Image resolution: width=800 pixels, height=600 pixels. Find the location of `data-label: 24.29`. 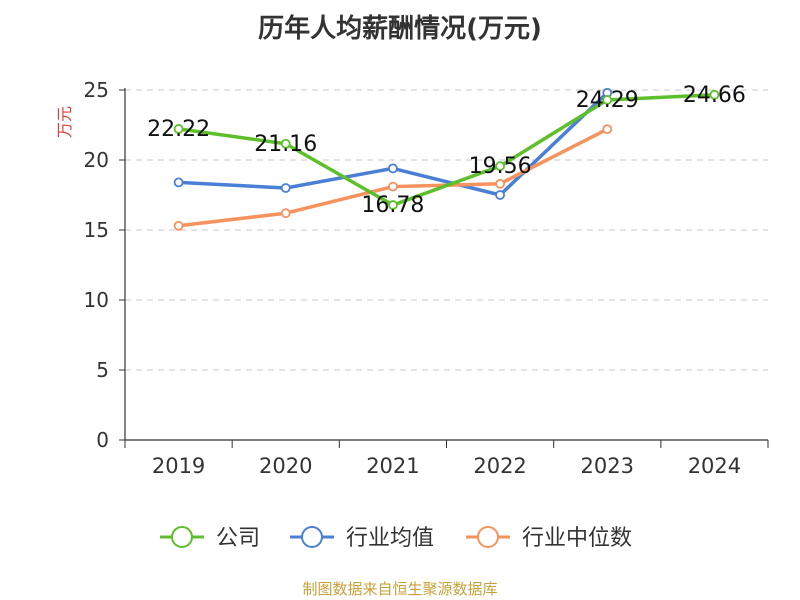

data-label: 24.29 is located at coordinates (607, 100).